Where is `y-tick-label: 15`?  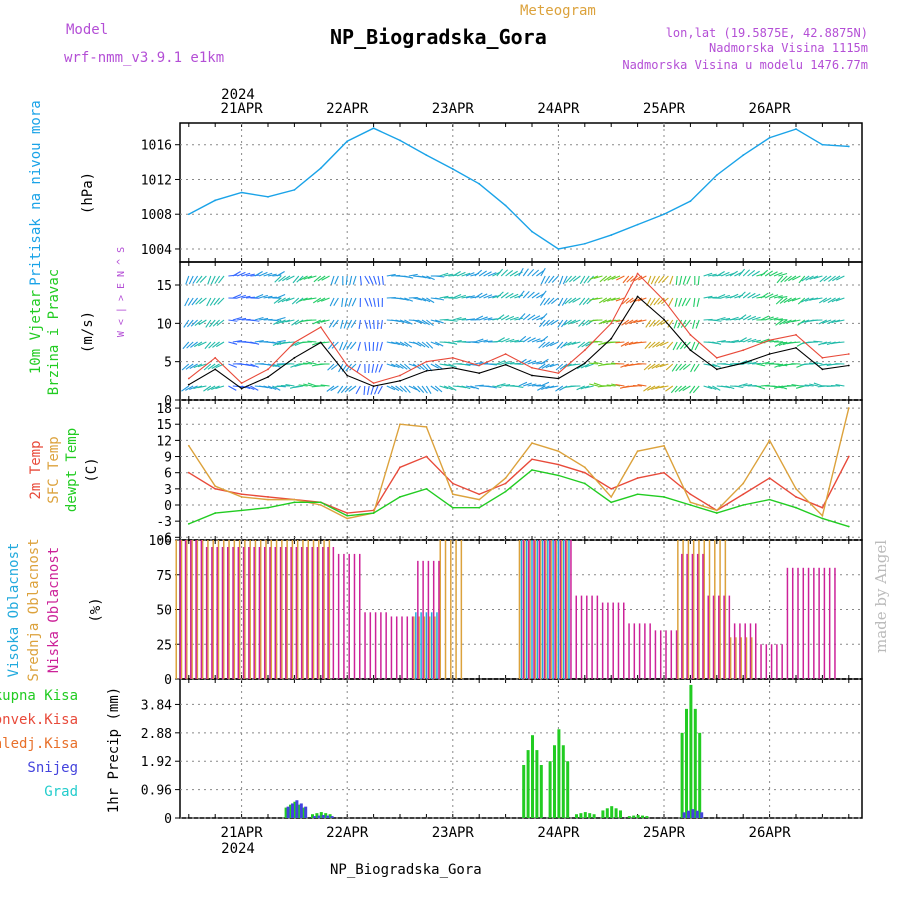 y-tick-label: 15 is located at coordinates (164, 286).